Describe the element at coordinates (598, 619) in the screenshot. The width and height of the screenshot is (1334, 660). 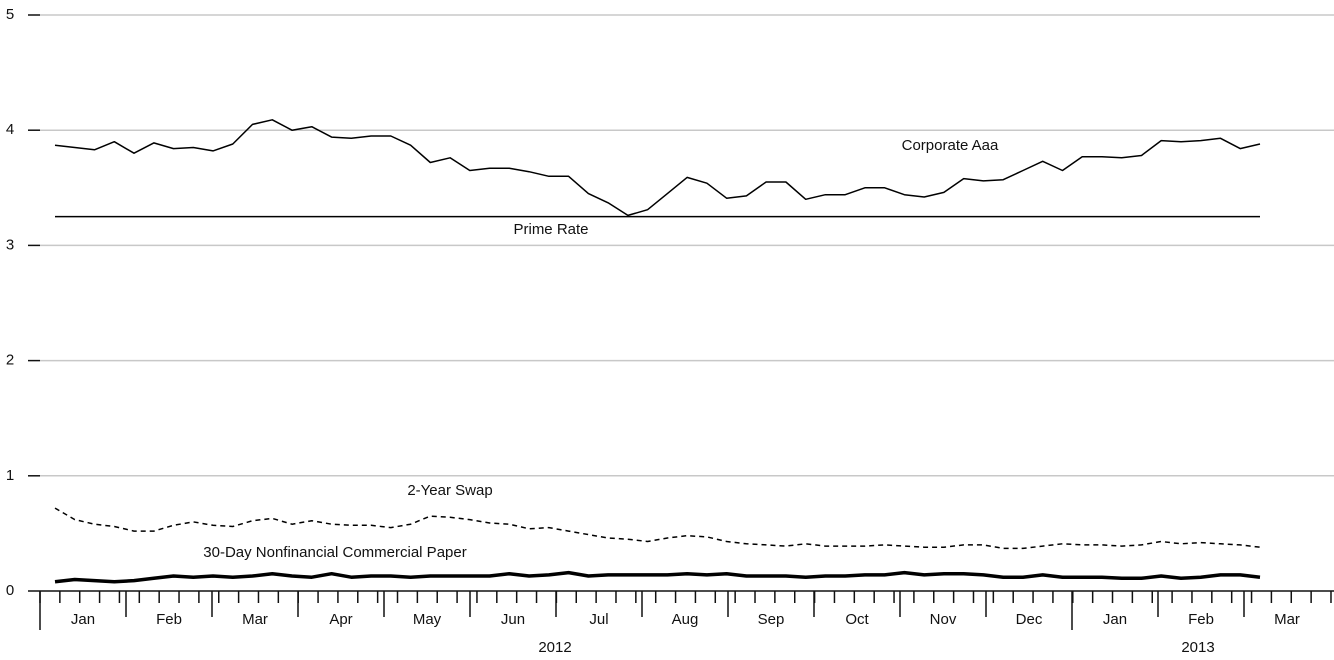
I see `x-tick-label: Jul` at that location.